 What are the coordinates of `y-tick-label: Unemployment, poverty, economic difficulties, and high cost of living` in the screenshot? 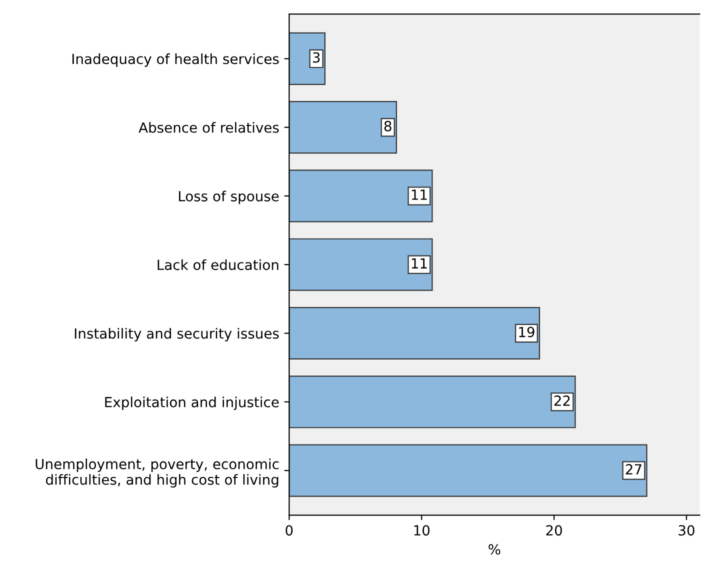 It's located at (157, 473).